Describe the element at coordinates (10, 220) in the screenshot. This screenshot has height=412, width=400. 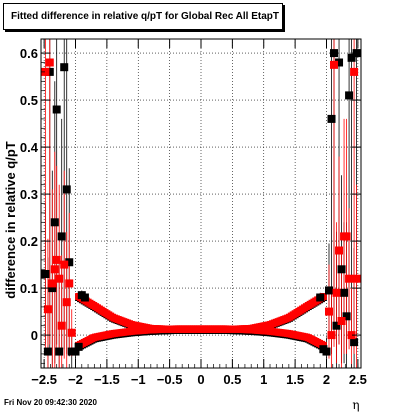
I see `y-axis-label: difference in relative q/pT` at that location.